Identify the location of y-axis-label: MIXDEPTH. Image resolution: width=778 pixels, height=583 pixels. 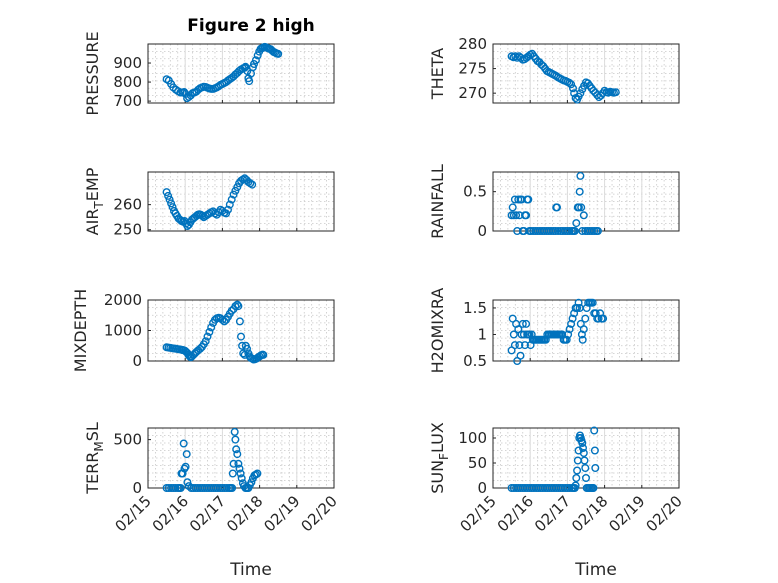
(80, 330).